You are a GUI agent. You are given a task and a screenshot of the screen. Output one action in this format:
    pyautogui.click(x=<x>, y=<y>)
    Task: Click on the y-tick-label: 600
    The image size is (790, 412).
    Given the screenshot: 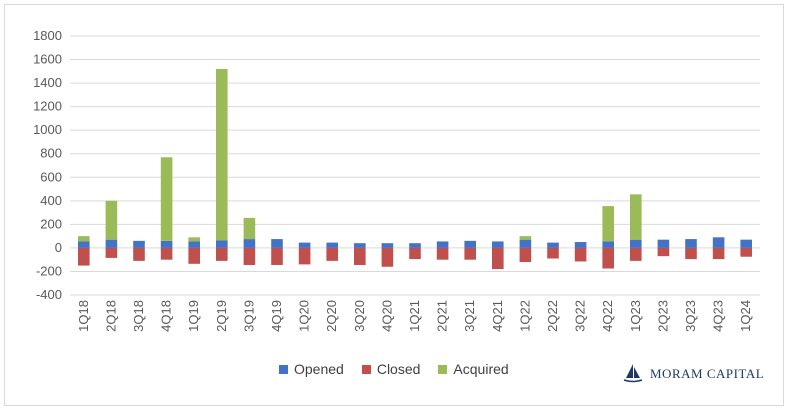 What is the action you would take?
    pyautogui.click(x=51, y=176)
    